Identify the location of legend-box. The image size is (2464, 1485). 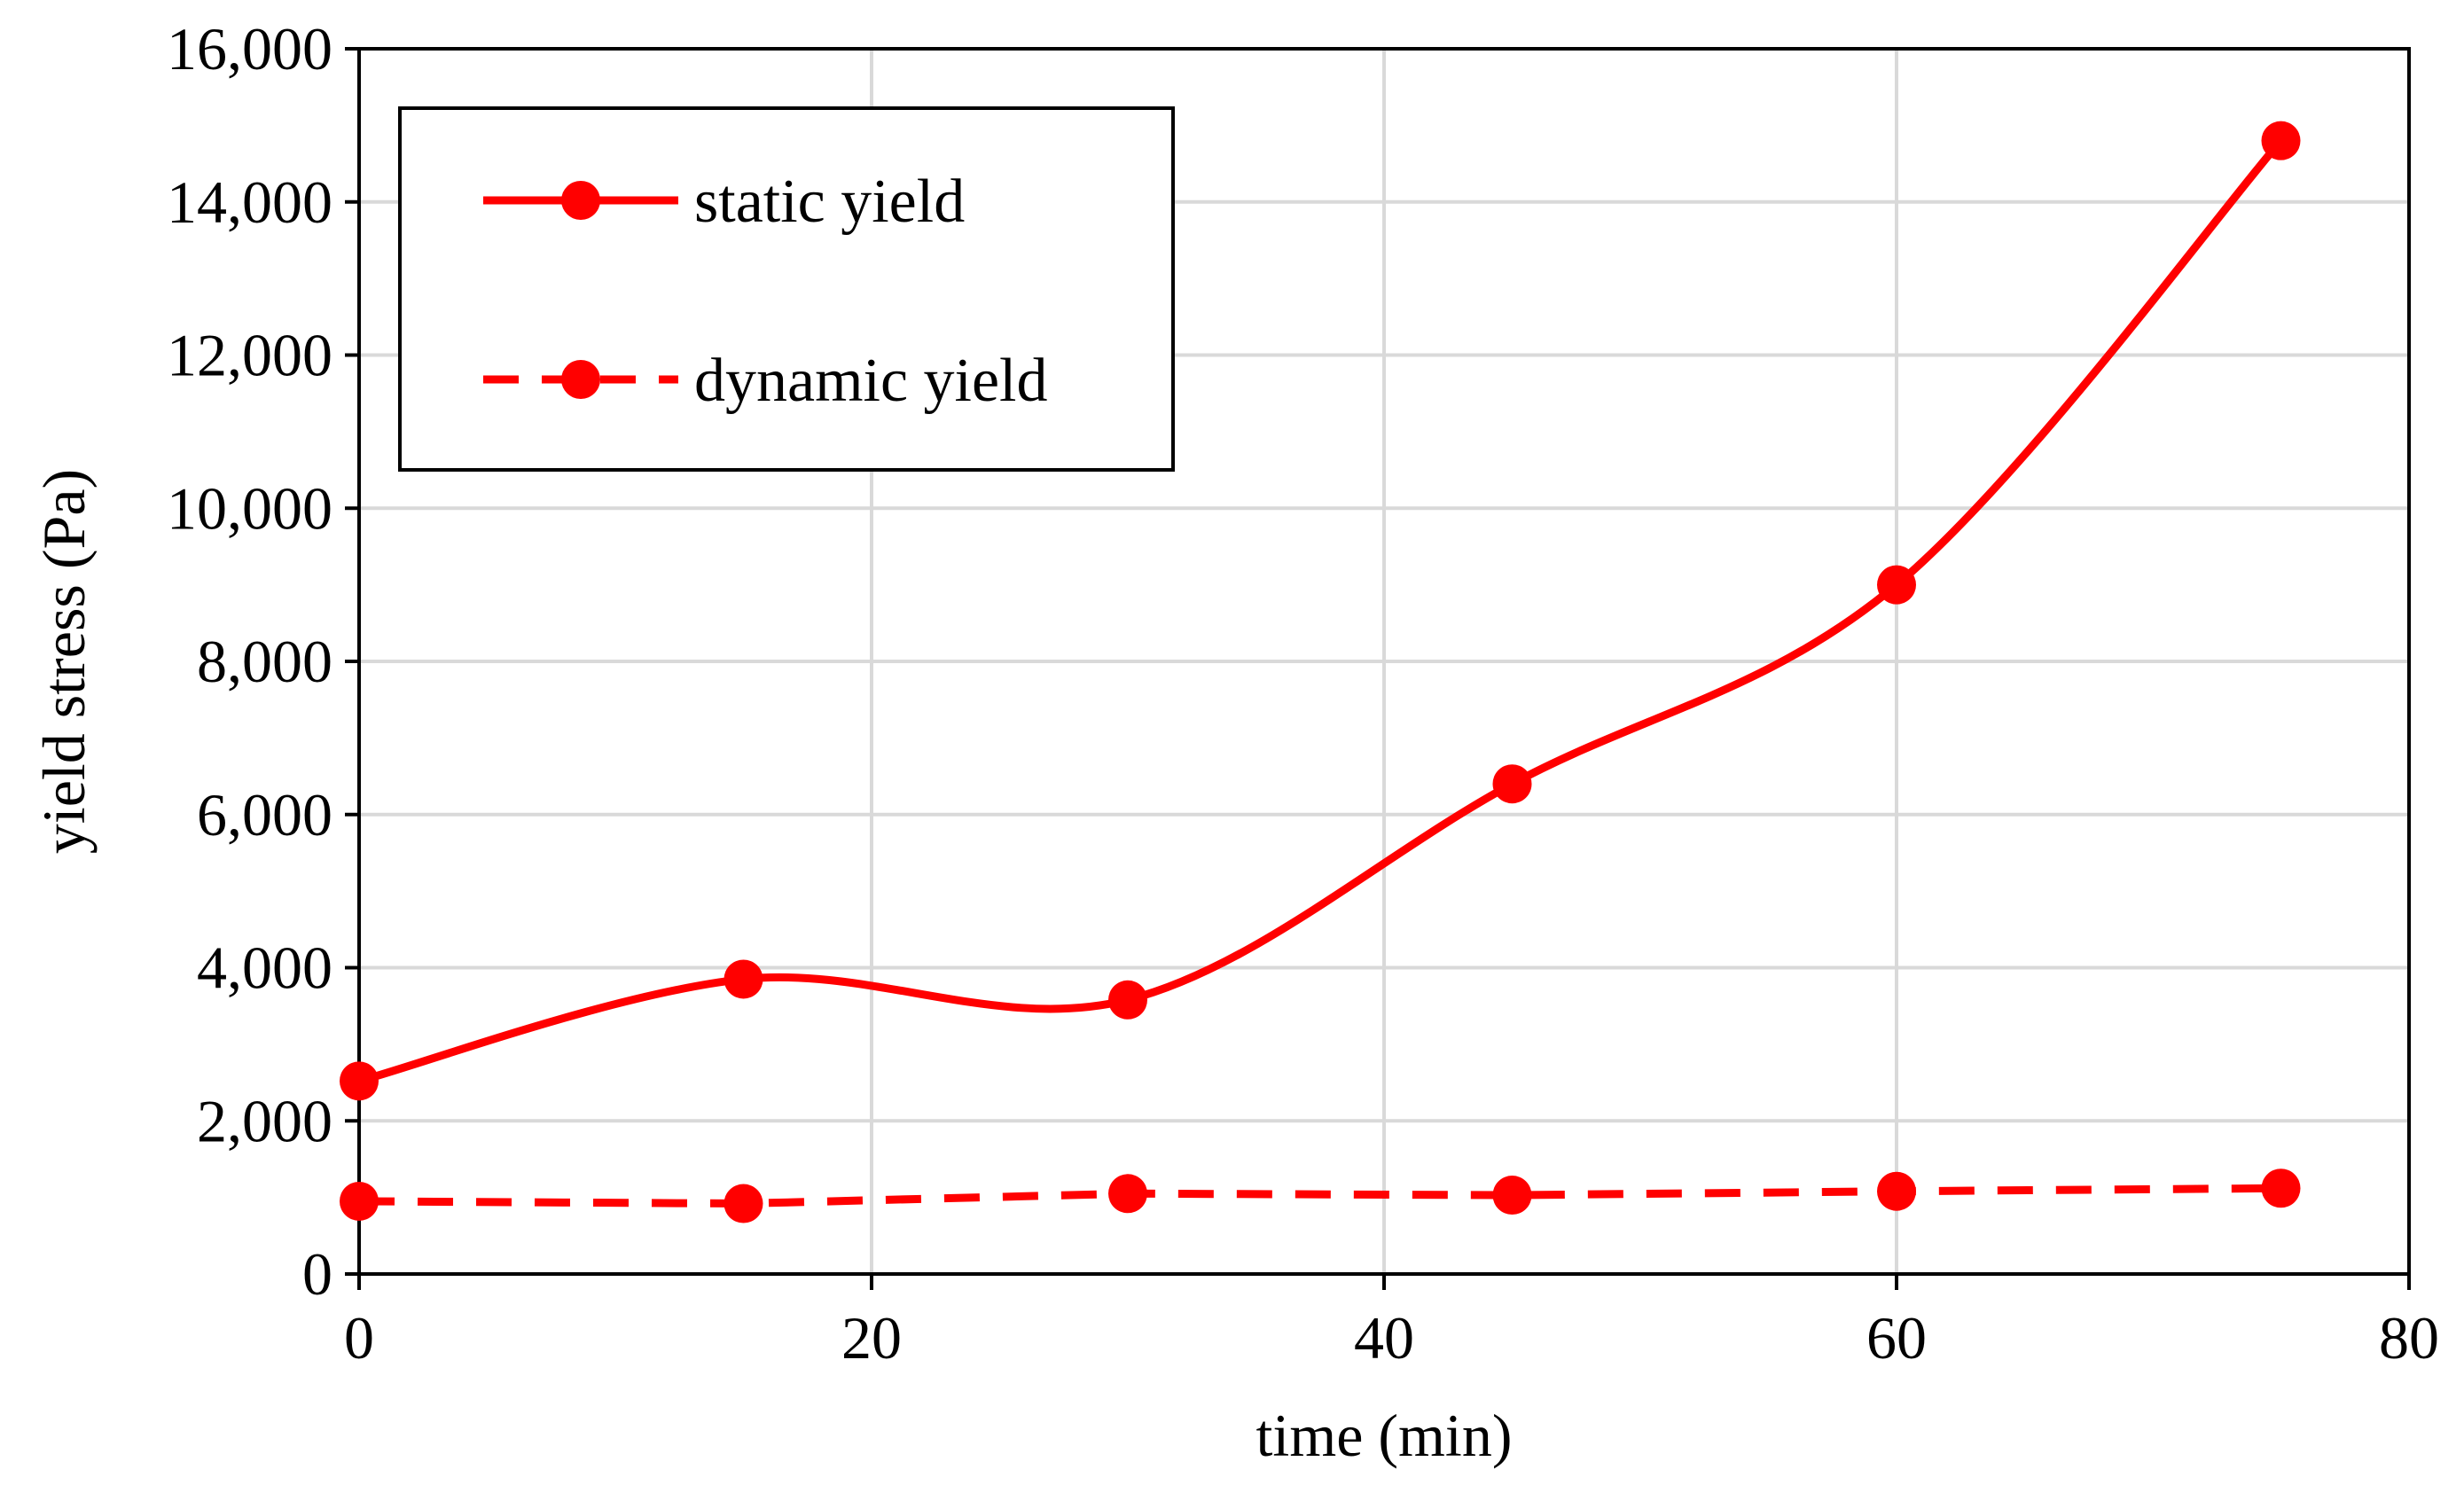
(787, 289).